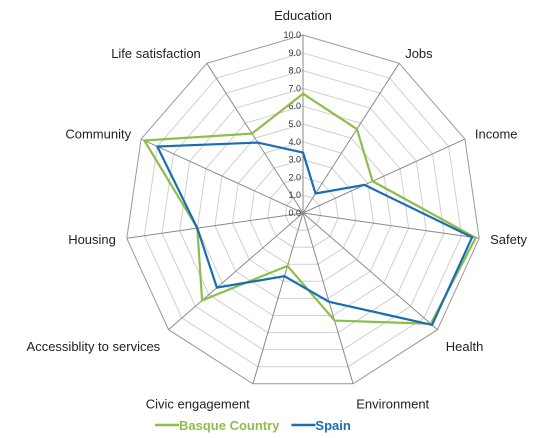  Describe the element at coordinates (294, 160) in the screenshot. I see `tick-label: 3.0` at that location.